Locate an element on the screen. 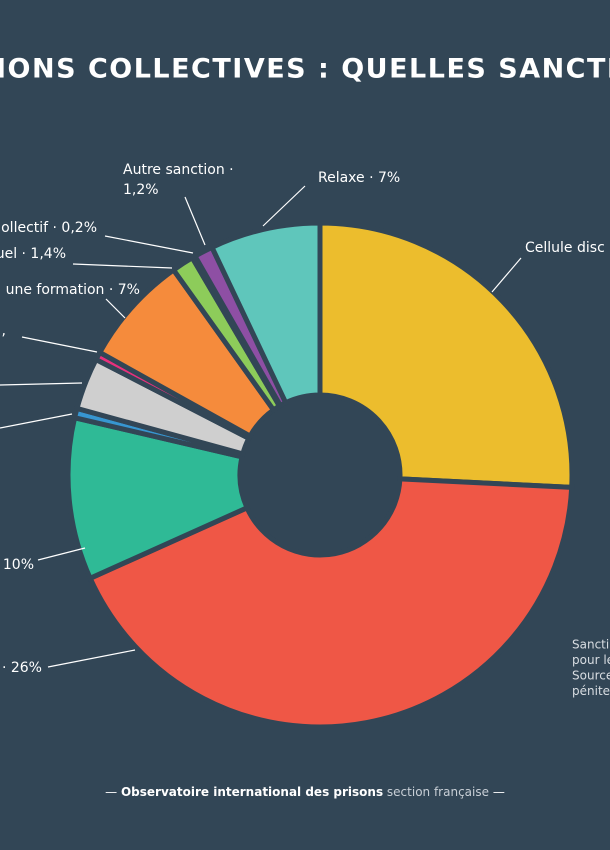 The height and width of the screenshot is (850, 610). slice-label: · 26% is located at coordinates (22, 668).